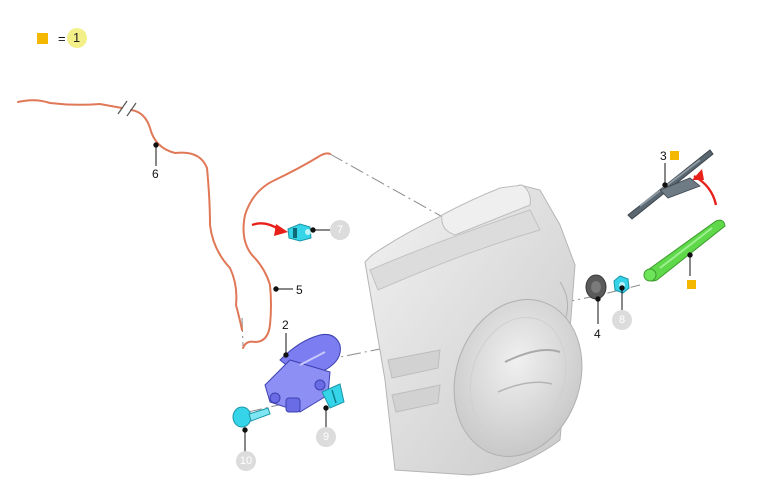  Describe the element at coordinates (299, 232) in the screenshot. I see `washer-nozzle` at that location.